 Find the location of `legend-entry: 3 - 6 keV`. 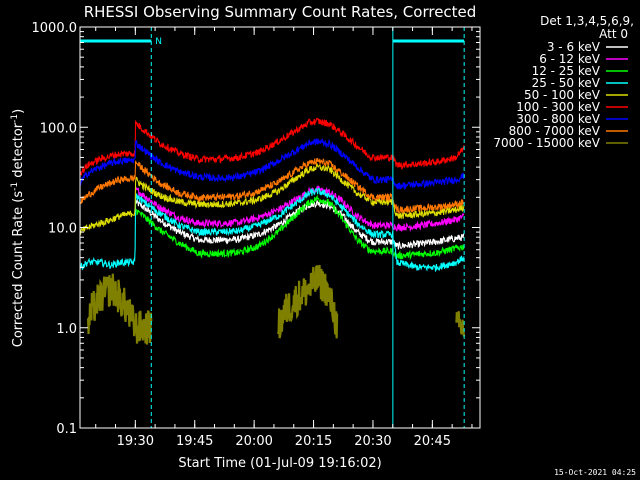

legend-entry: 3 - 6 keV is located at coordinates (587, 47).